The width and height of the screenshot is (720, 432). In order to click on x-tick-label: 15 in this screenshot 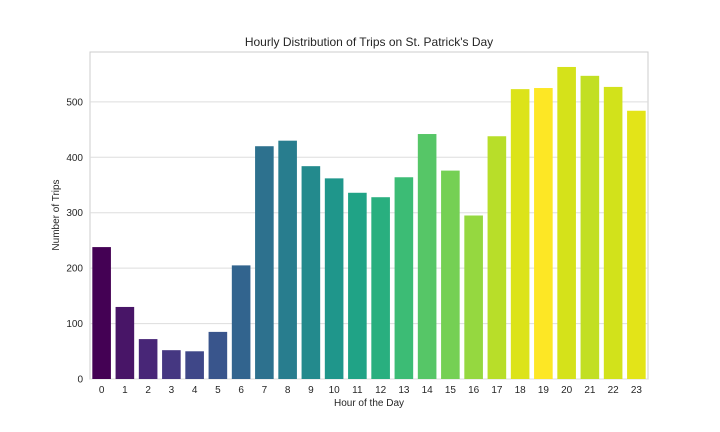, I will do `click(451, 390)`.